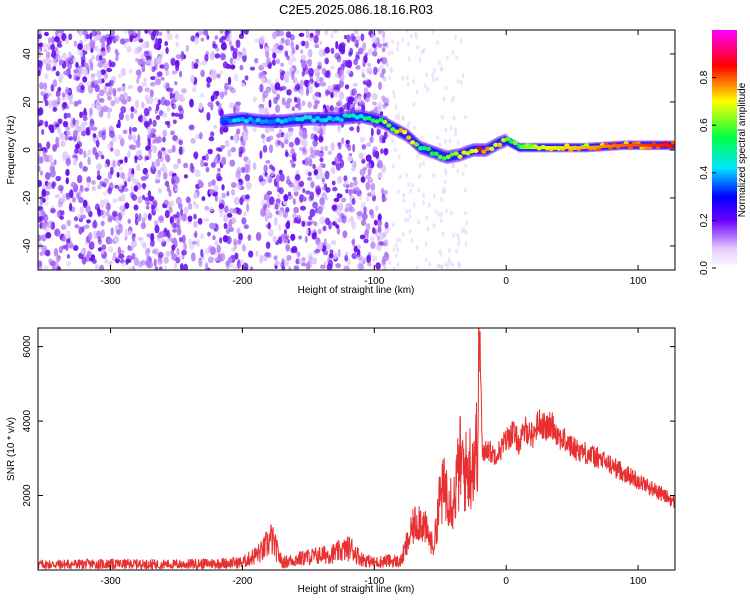 This screenshot has height=600, width=750. Describe the element at coordinates (704, 268) in the screenshot. I see `colorbar-tick-label: 0.0` at that location.